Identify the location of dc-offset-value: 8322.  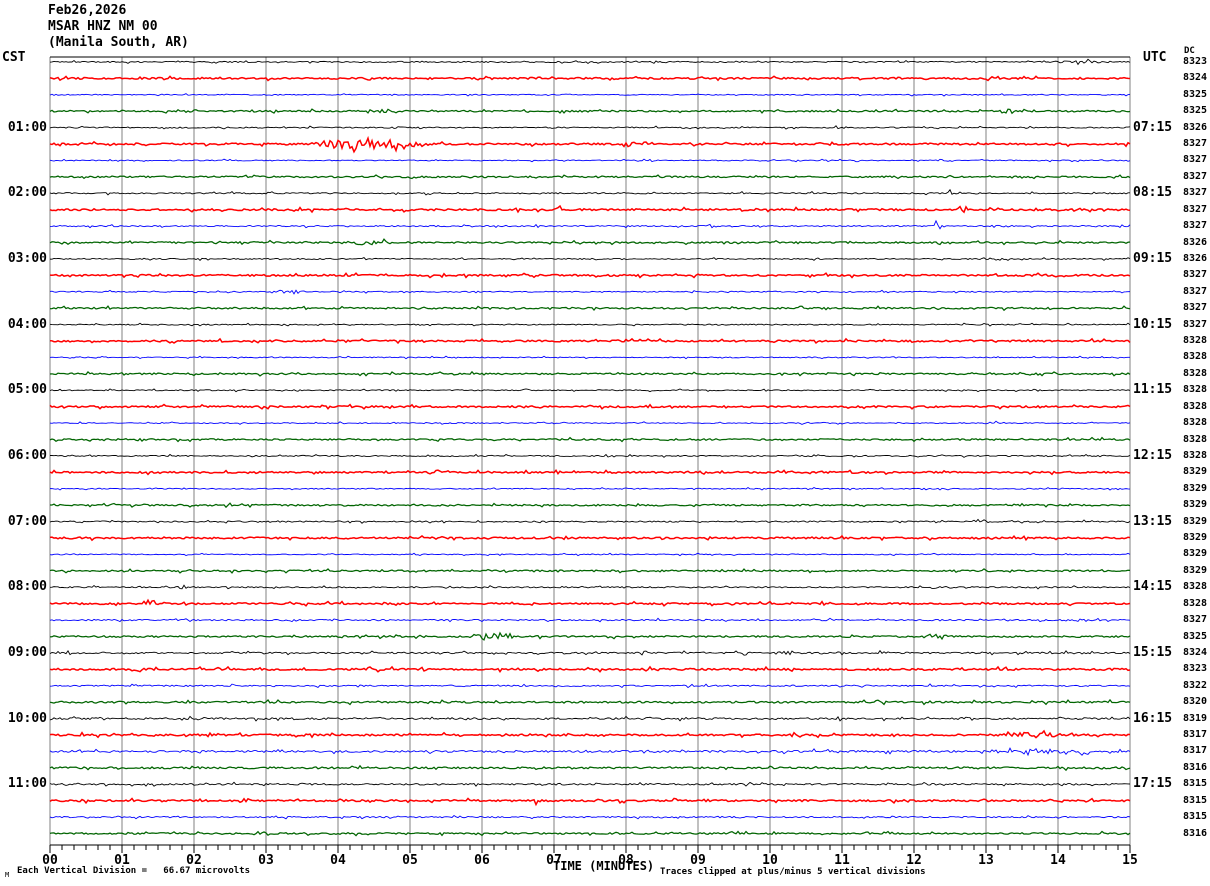
(1195, 685).